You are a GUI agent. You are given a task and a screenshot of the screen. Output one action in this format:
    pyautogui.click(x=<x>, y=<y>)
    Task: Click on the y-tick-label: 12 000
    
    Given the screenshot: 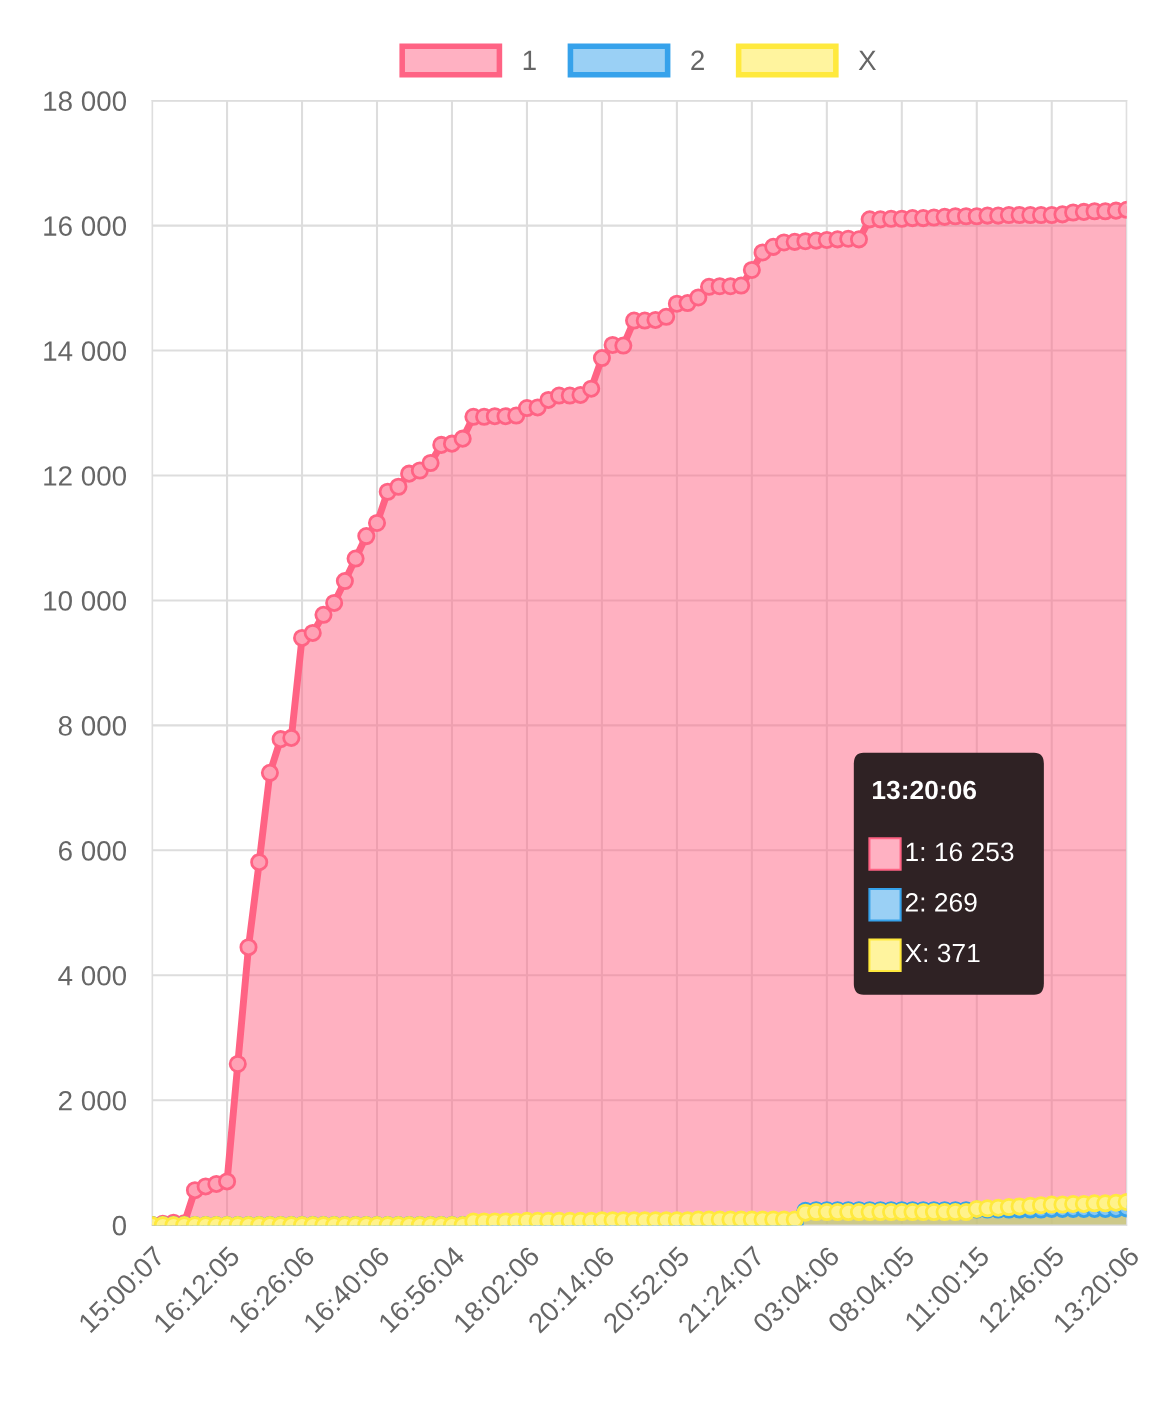 What is the action you would take?
    pyautogui.click(x=85, y=476)
    